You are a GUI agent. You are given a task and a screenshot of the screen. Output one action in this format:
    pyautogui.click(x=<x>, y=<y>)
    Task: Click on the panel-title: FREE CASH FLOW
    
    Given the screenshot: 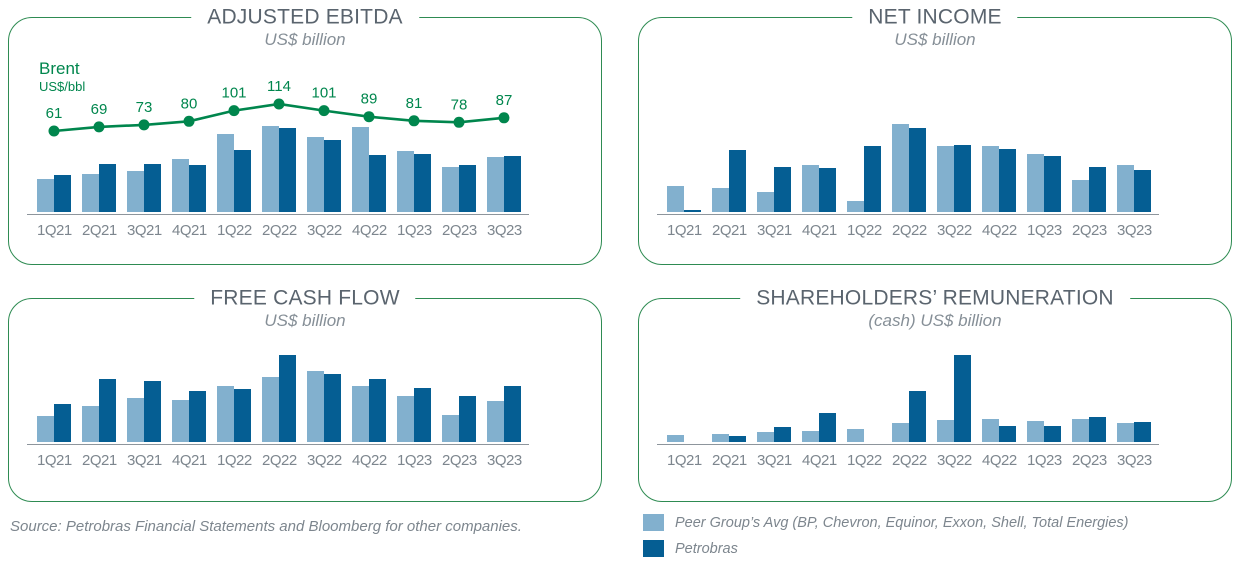 What is the action you would take?
    pyautogui.click(x=305, y=298)
    